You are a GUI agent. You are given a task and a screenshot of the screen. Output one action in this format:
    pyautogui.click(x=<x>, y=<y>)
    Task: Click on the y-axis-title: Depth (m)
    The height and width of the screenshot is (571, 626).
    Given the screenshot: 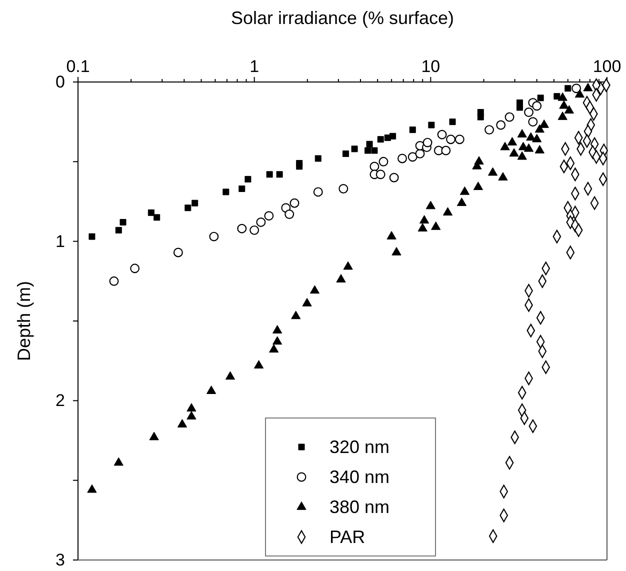 What is the action you would take?
    pyautogui.click(x=24, y=321)
    